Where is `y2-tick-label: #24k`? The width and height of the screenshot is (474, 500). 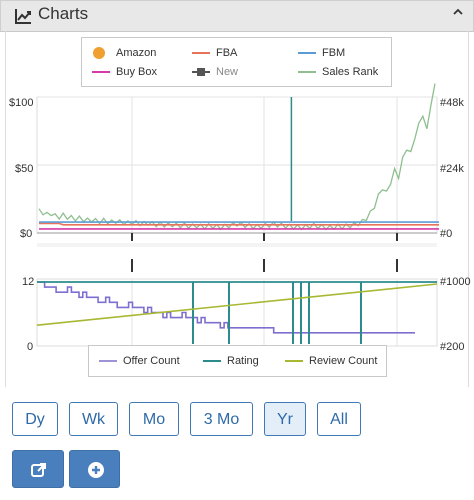
y2-tick-label: #24k is located at coordinates (452, 169).